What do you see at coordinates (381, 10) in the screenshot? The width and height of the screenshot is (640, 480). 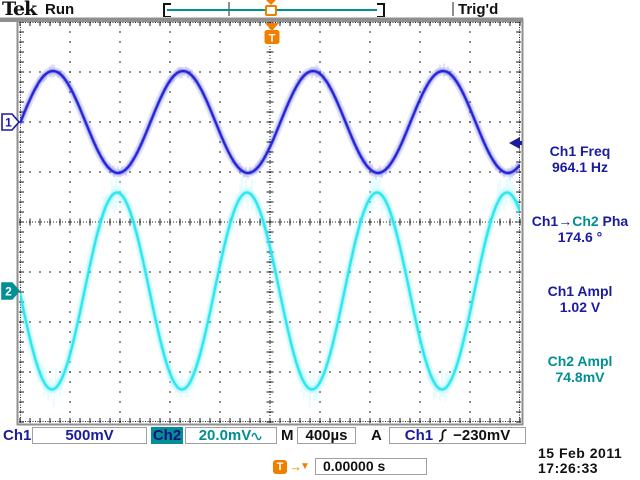 I see `horizontal-position-bracket-right` at bounding box center [381, 10].